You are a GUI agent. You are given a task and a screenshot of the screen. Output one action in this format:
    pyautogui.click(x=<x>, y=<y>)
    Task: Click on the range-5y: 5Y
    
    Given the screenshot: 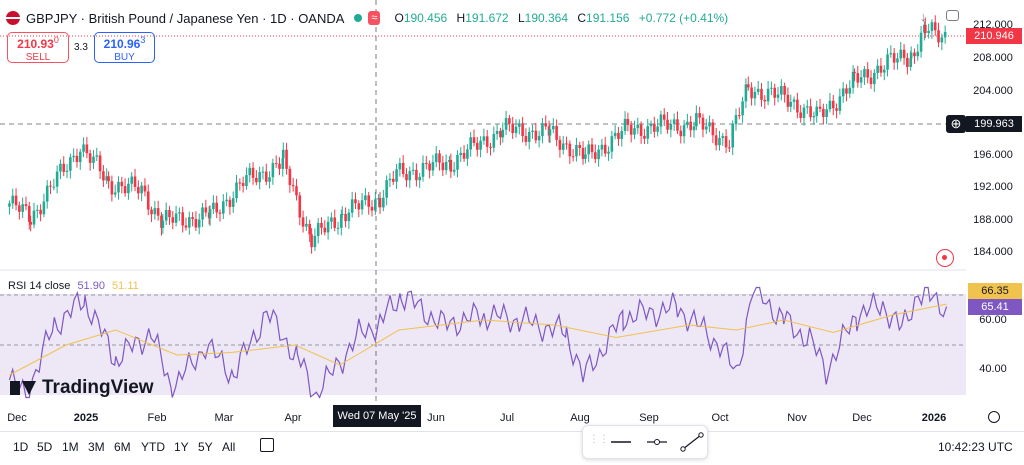 What is the action you would take?
    pyautogui.click(x=205, y=447)
    